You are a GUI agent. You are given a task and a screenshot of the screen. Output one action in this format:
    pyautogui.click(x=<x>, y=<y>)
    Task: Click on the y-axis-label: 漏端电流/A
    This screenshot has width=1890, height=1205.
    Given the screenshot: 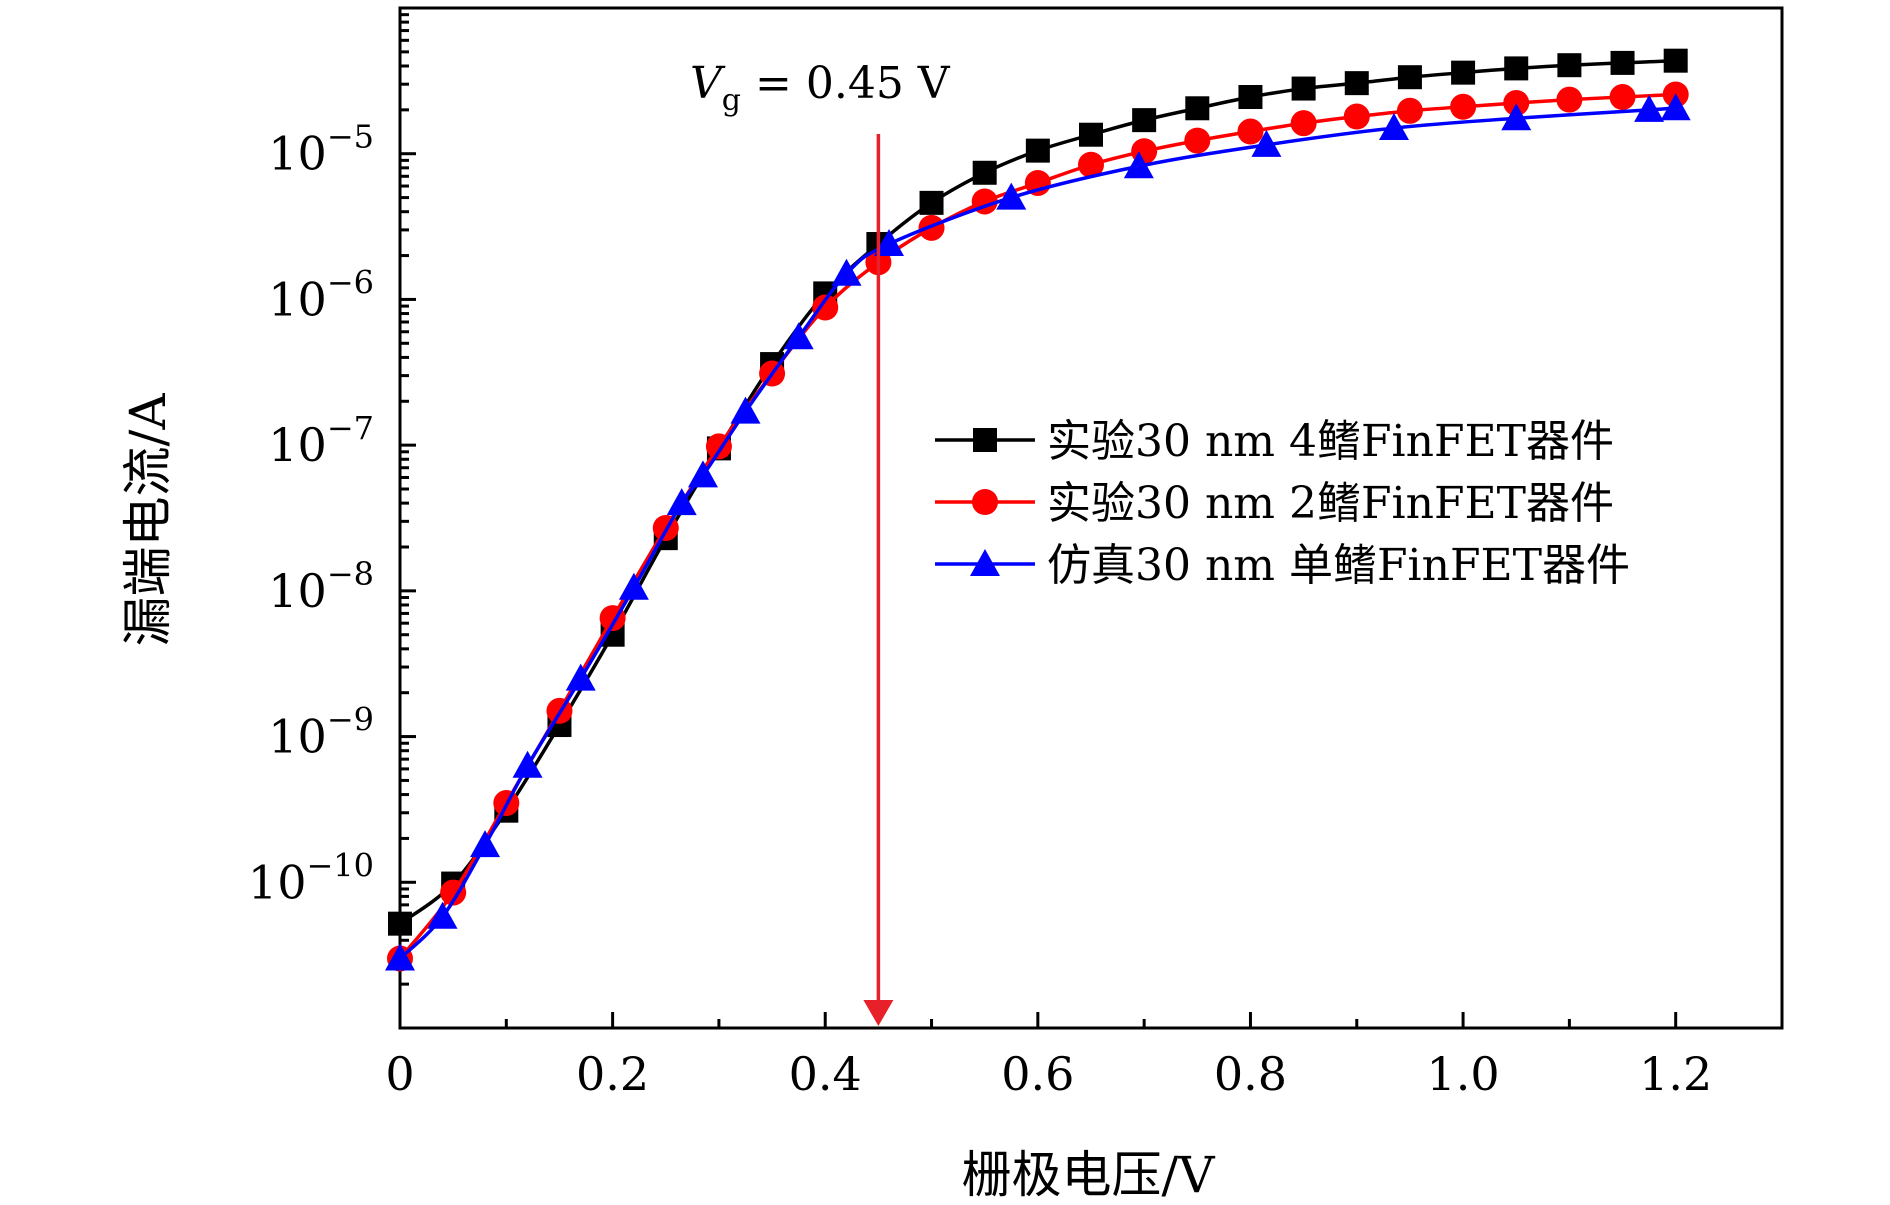 What is the action you would take?
    pyautogui.click(x=148, y=520)
    